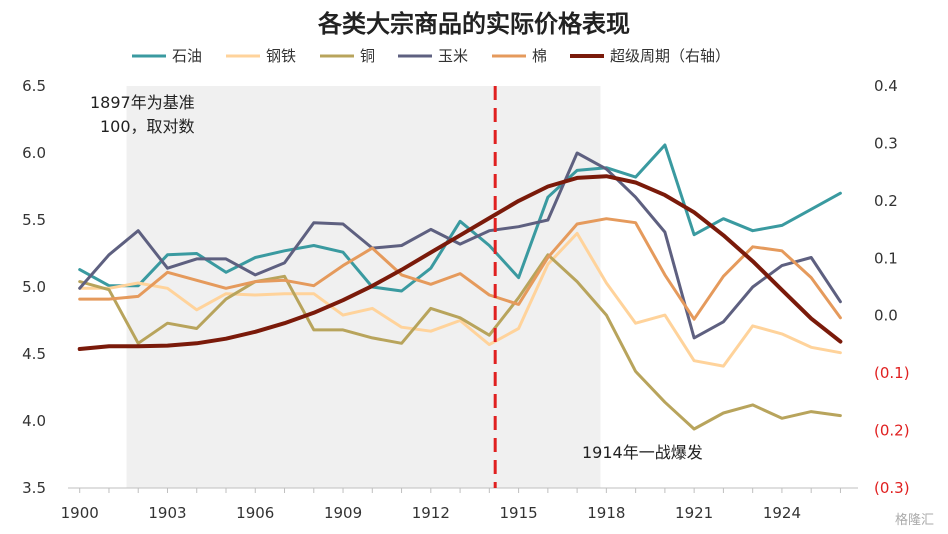  Describe the element at coordinates (34, 220) in the screenshot. I see `left-tick-label: 5.5` at that location.